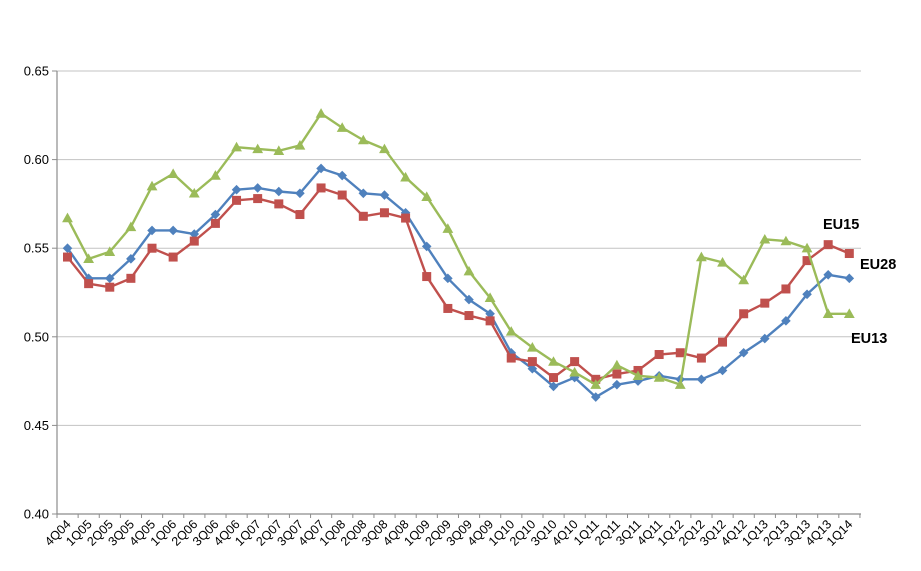 The width and height of the screenshot is (921, 571). Describe the element at coordinates (490, 297) in the screenshot. I see `EU13-marker-4Q09` at that location.